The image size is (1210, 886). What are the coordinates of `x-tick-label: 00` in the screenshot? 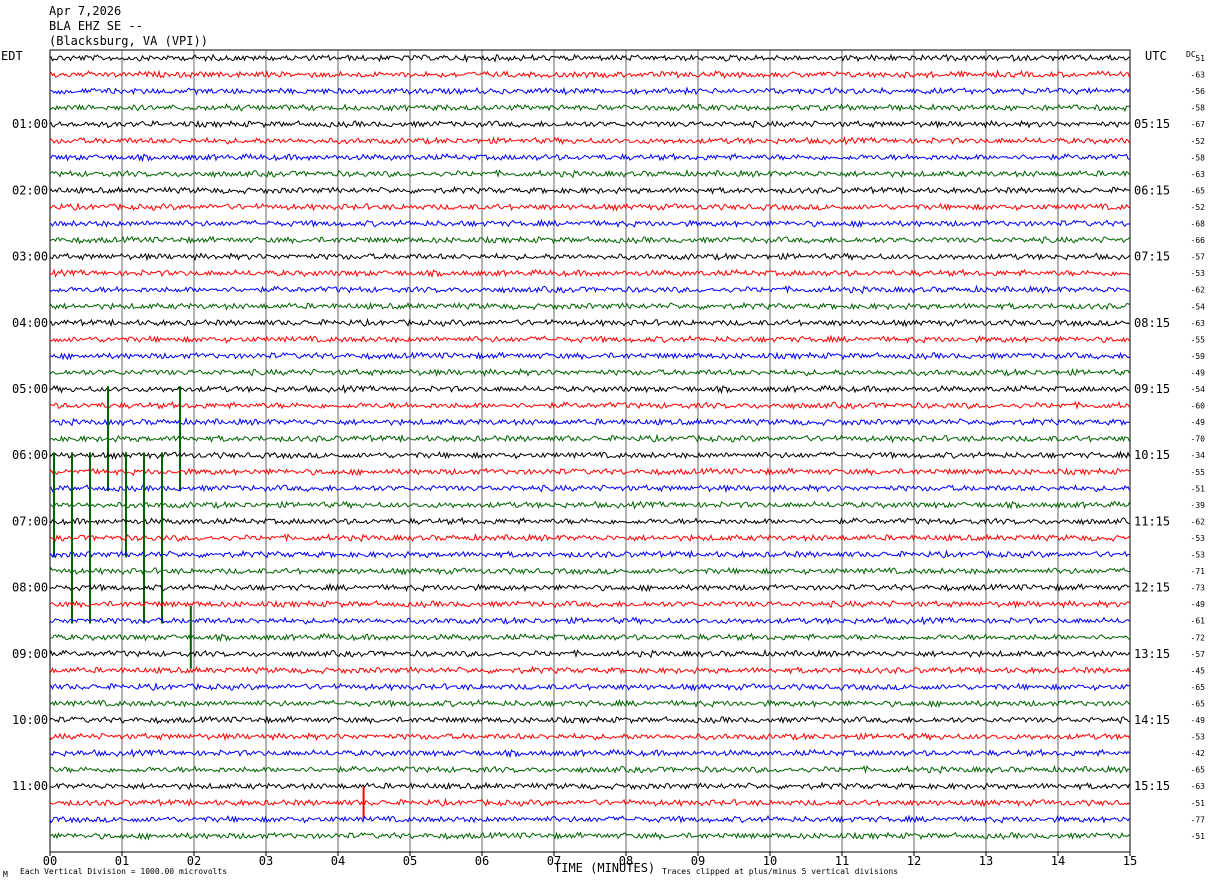 It's located at (50, 861).